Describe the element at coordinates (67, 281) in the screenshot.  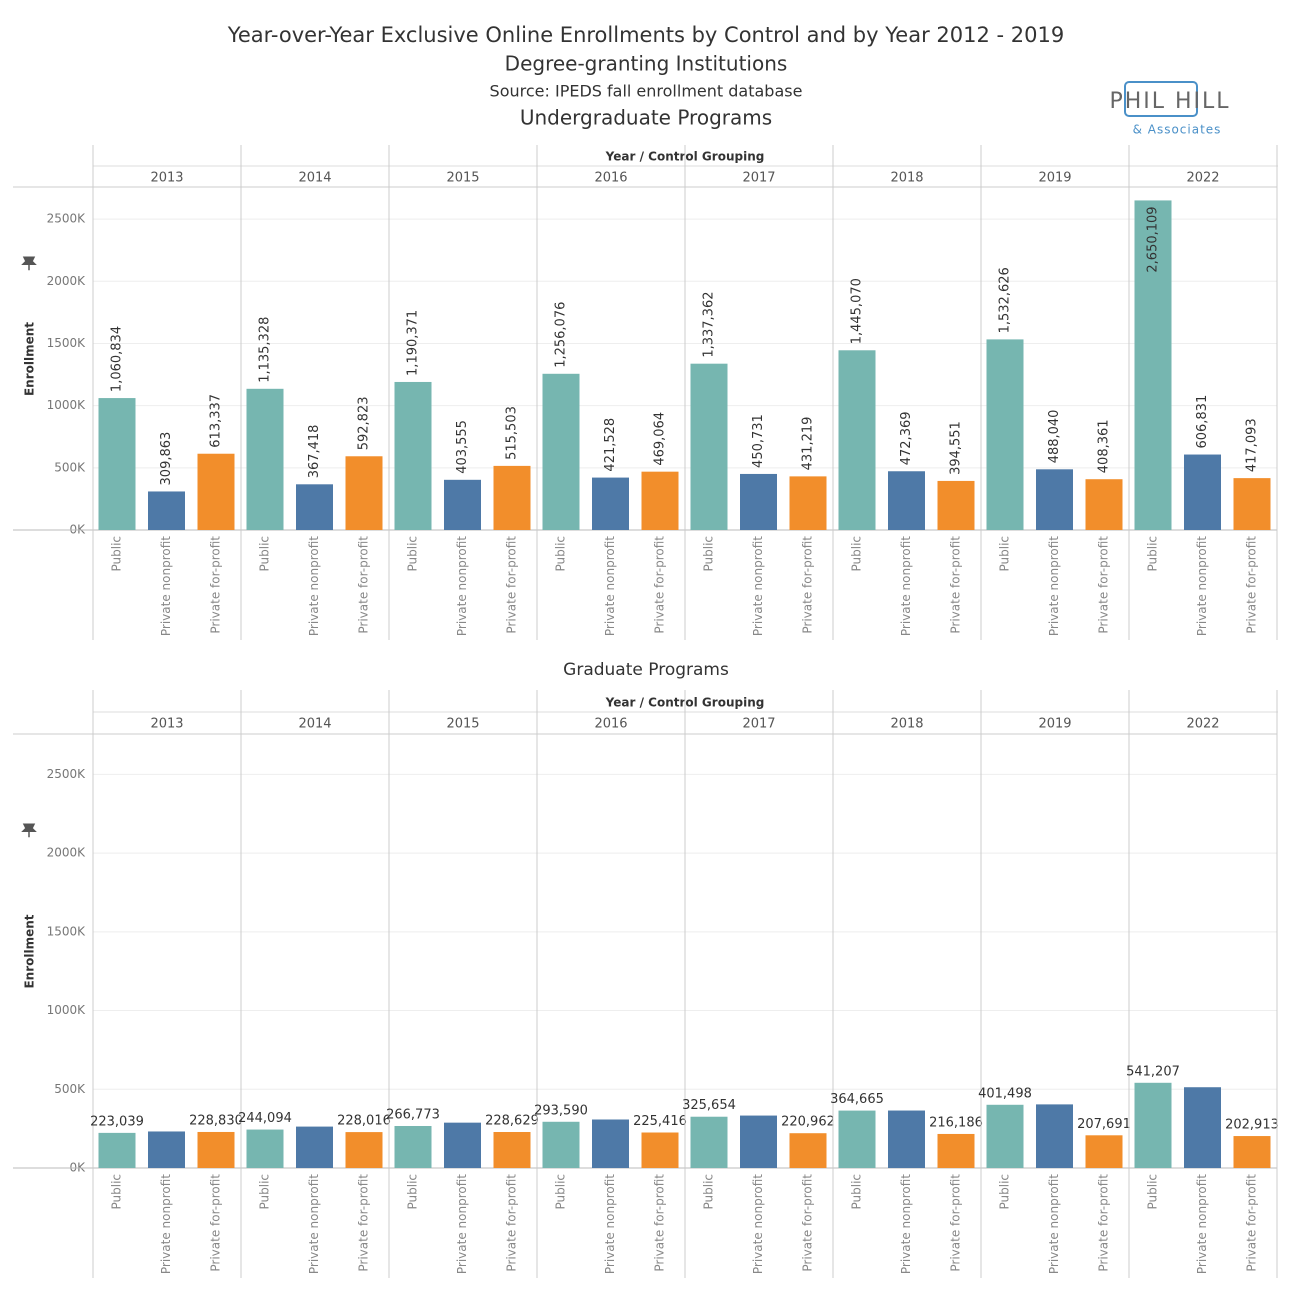
I see `y-tick-label: 2000K` at that location.